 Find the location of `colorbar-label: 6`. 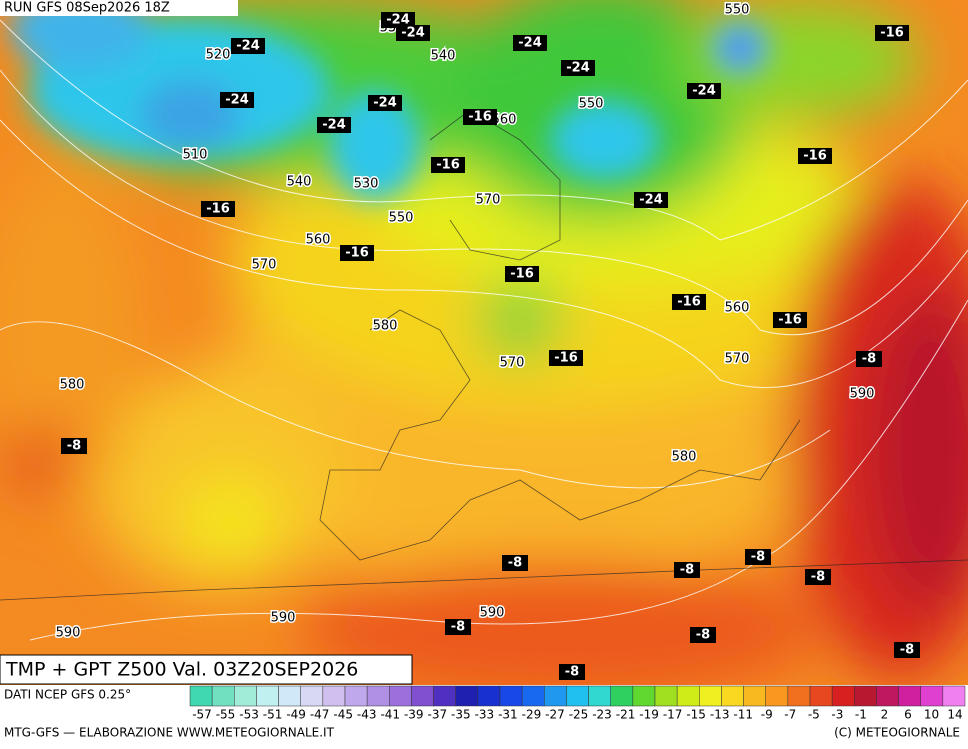

colorbar-label: 6 is located at coordinates (908, 715).